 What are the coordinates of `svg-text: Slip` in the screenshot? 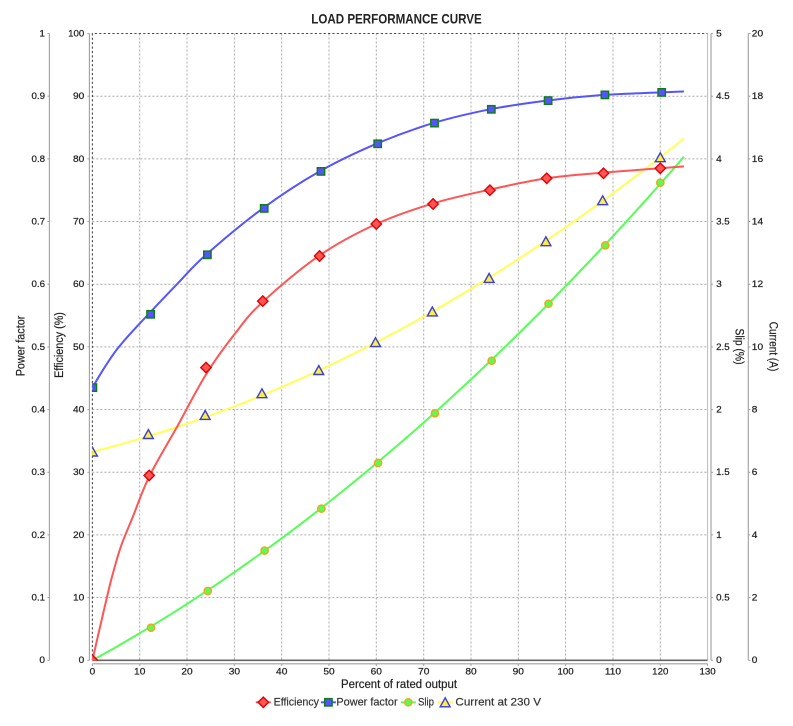 It's located at (426, 703).